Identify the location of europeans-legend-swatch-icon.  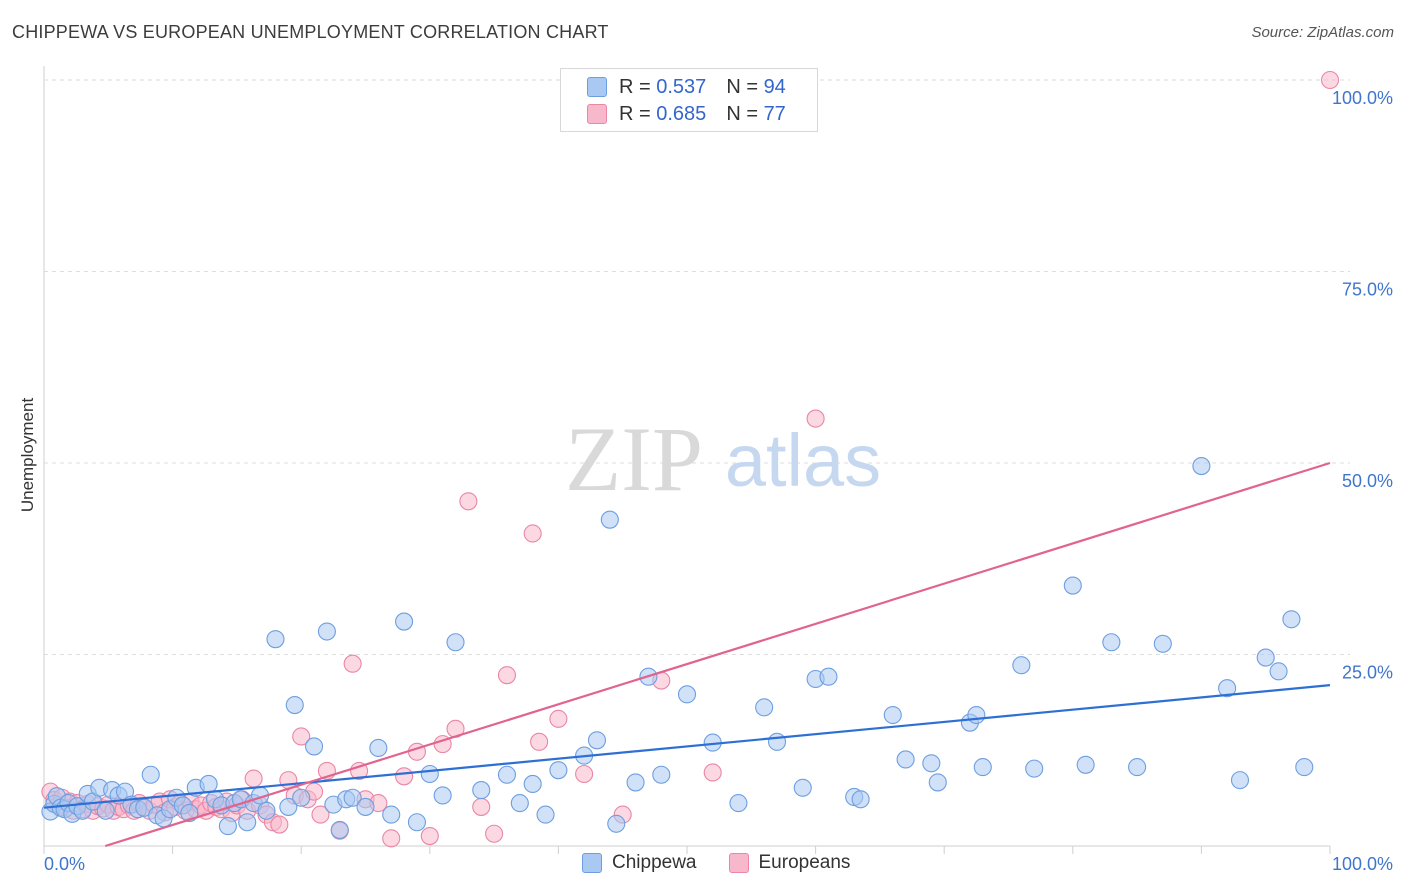
(738, 863).